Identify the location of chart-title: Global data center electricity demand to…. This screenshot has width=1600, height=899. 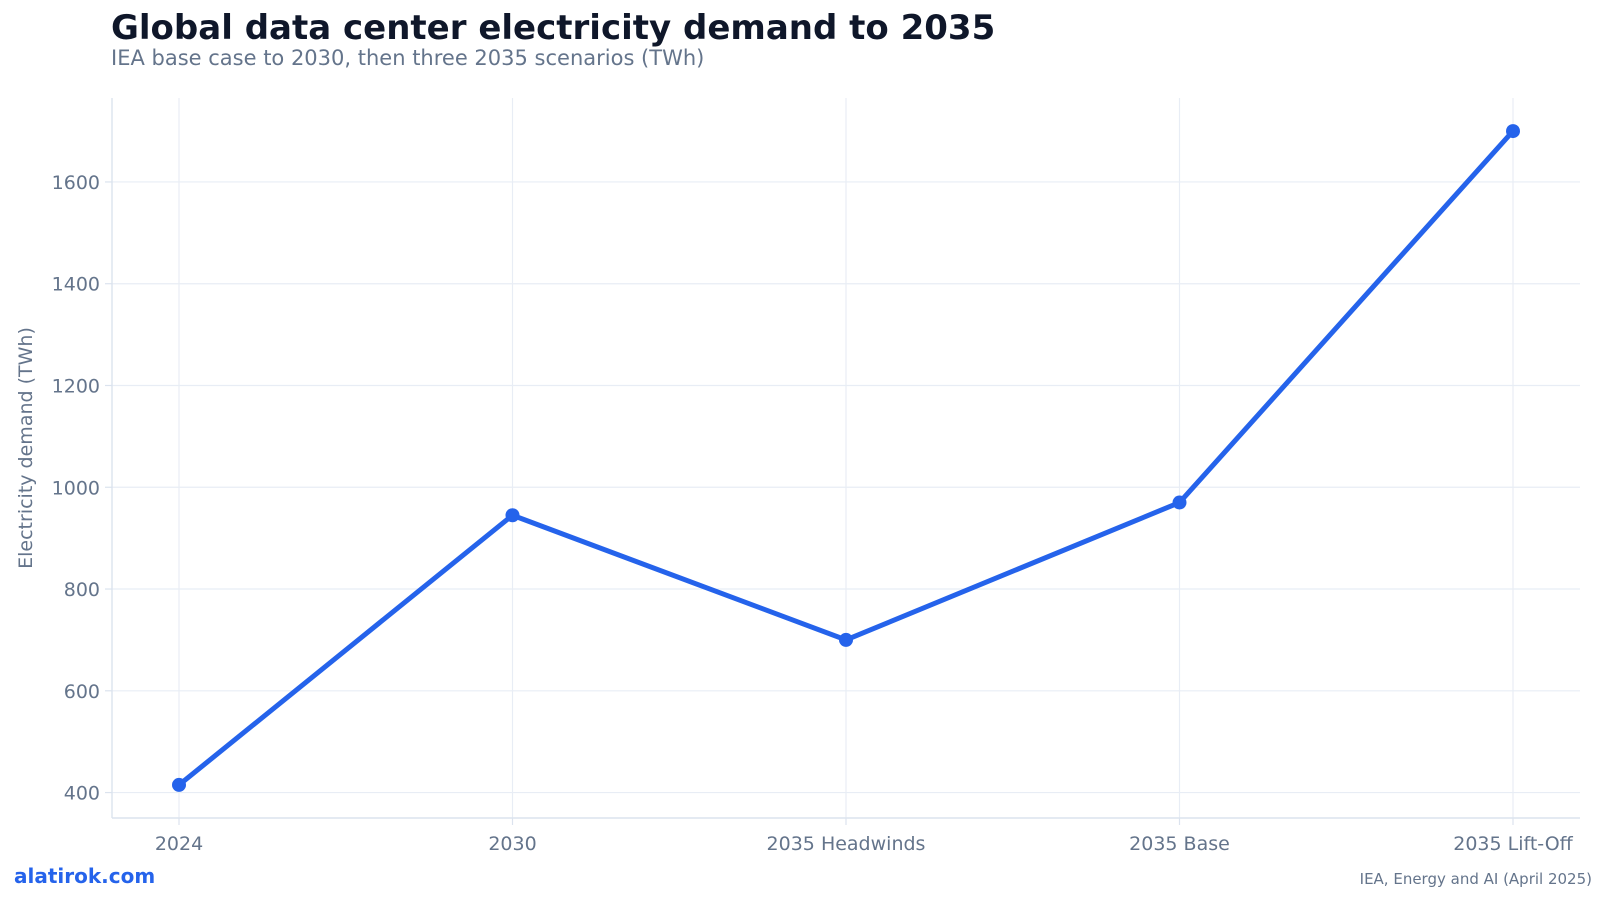
(553, 28).